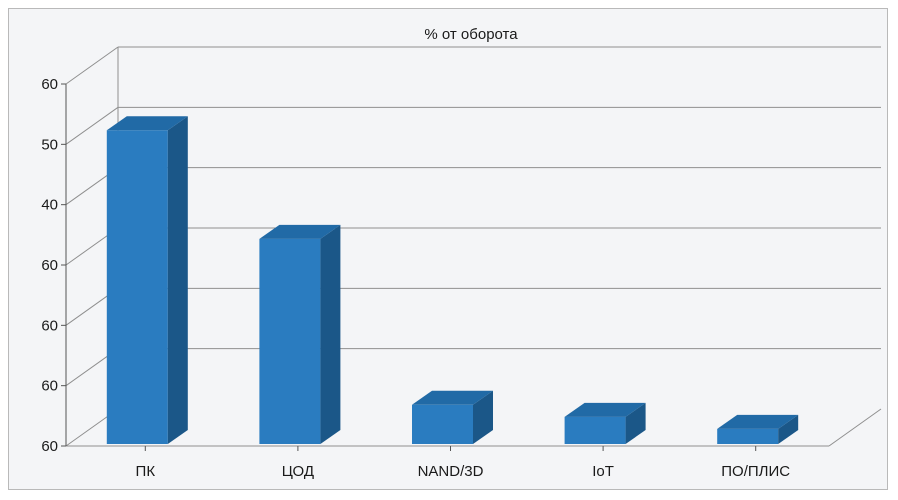 This screenshot has width=898, height=500. What do you see at coordinates (855, 427) in the screenshot?
I see `floor-right-edge` at bounding box center [855, 427].